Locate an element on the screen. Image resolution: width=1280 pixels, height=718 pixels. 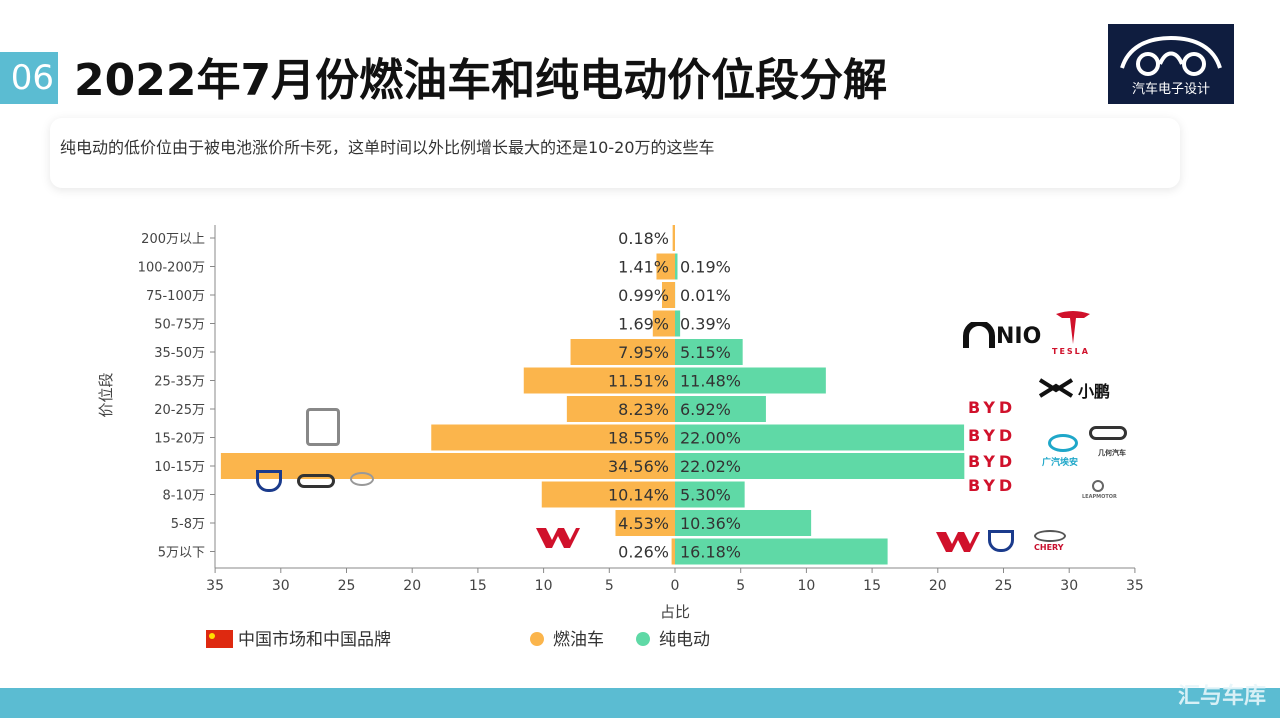
chery-label: CHERY is located at coordinates (1049, 547).